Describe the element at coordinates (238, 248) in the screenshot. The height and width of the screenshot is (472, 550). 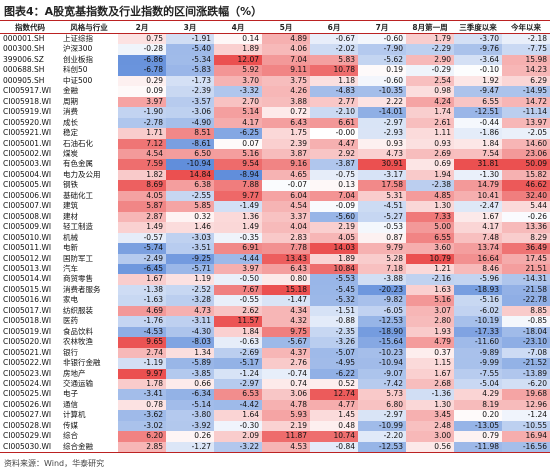
I see `value-cell: 6.91` at that location.